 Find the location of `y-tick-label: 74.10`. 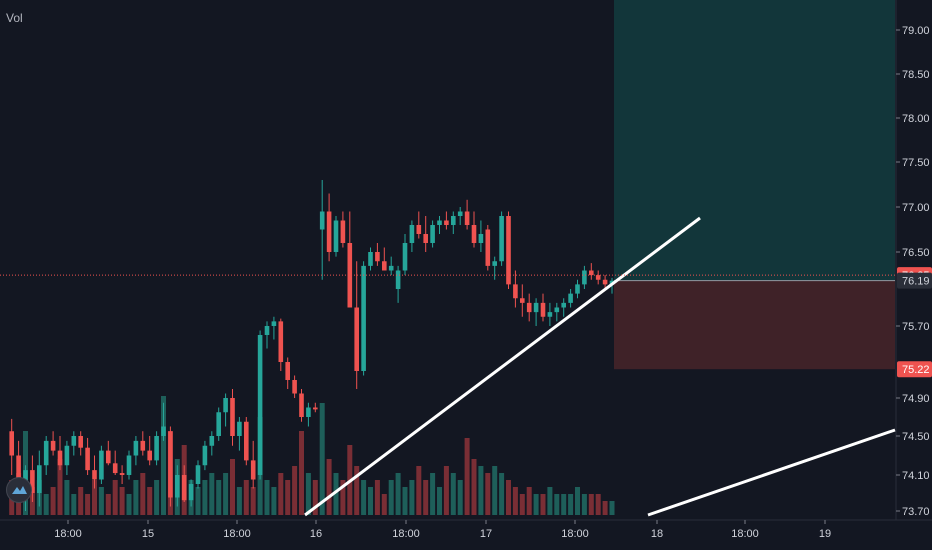

y-tick-label: 74.10 is located at coordinates (916, 476).